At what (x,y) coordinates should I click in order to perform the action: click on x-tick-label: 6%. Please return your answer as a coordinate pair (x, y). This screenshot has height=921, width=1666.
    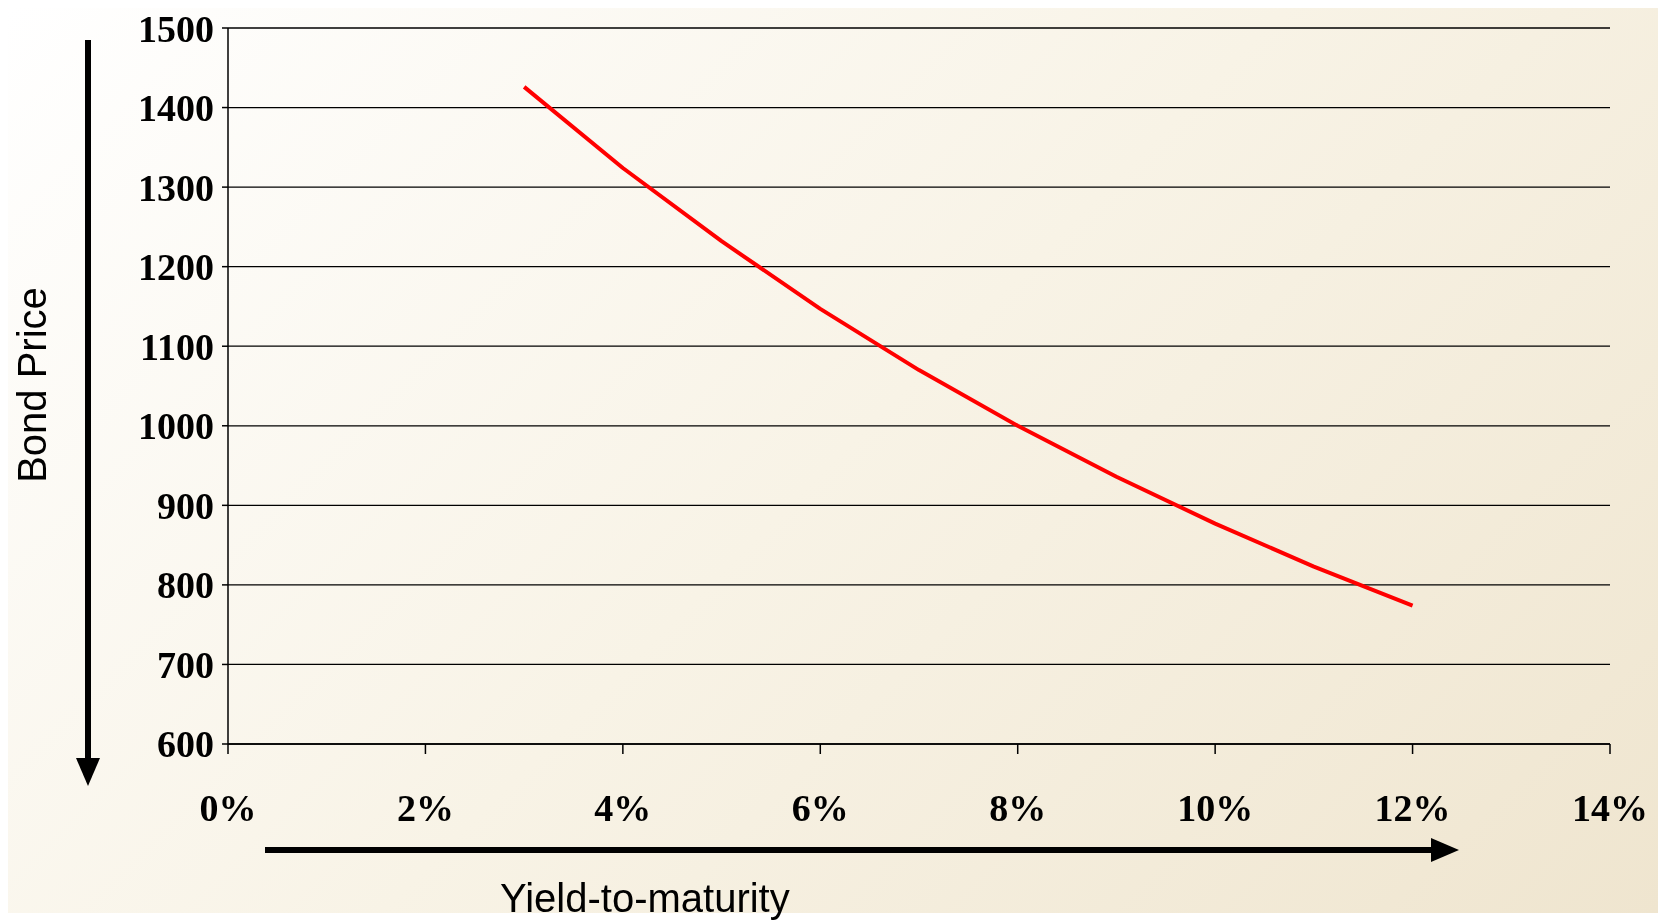
    Looking at the image, I should click on (820, 807).